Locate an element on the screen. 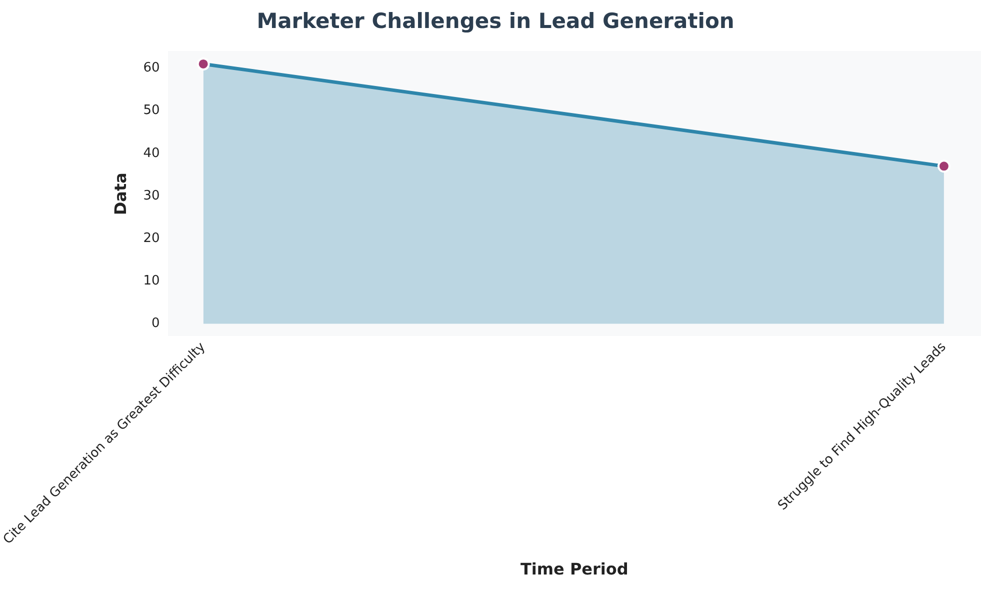 The width and height of the screenshot is (989, 590). y-tick-label: 30 is located at coordinates (151, 196).